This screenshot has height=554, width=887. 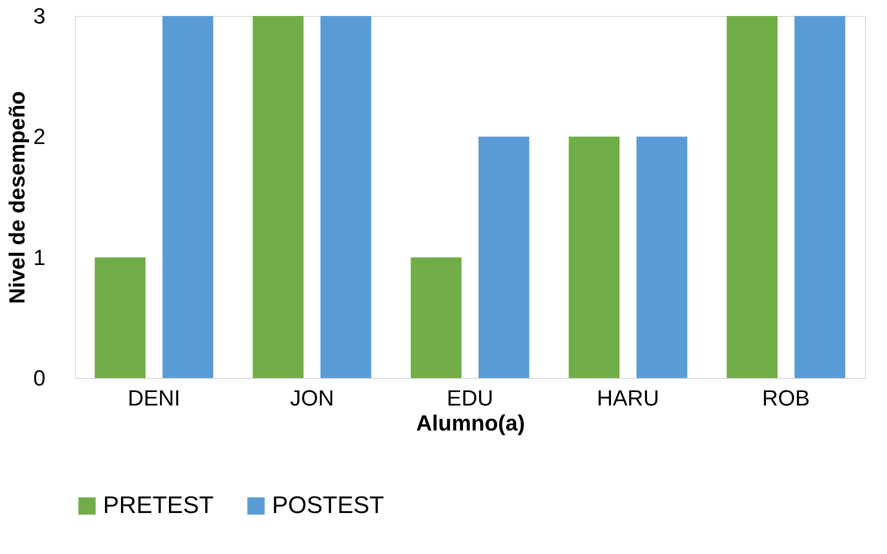 I want to click on y-tick-label: 2, so click(x=39, y=137).